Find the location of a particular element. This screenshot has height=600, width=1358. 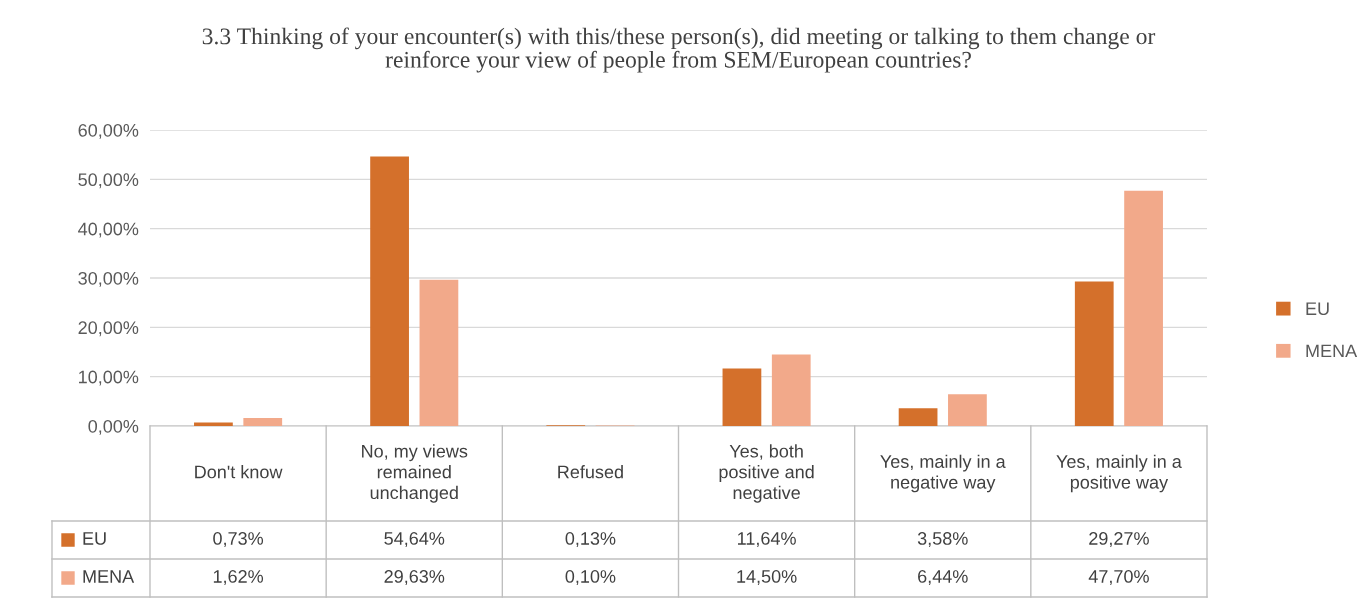

y-tick-label: 30,00% is located at coordinates (108, 279).